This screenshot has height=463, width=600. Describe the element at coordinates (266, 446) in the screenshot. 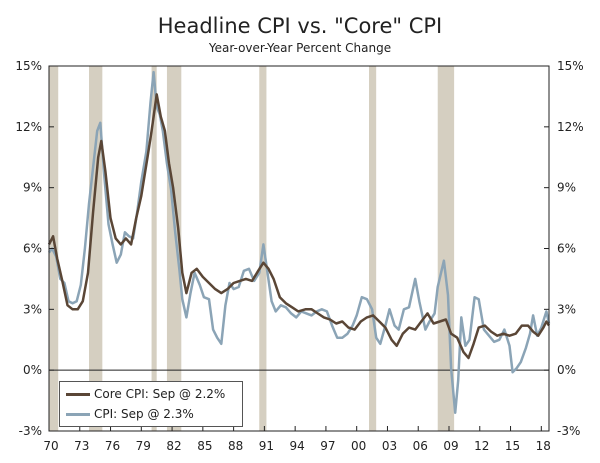

I see `x-tick-label: 91` at that location.